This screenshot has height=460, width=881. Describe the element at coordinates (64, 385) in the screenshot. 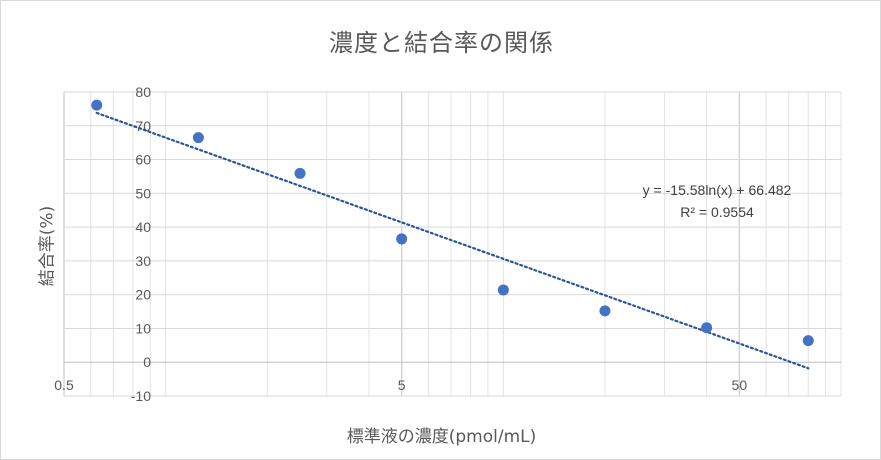

I see `x-tick-label: 0.5` at that location.